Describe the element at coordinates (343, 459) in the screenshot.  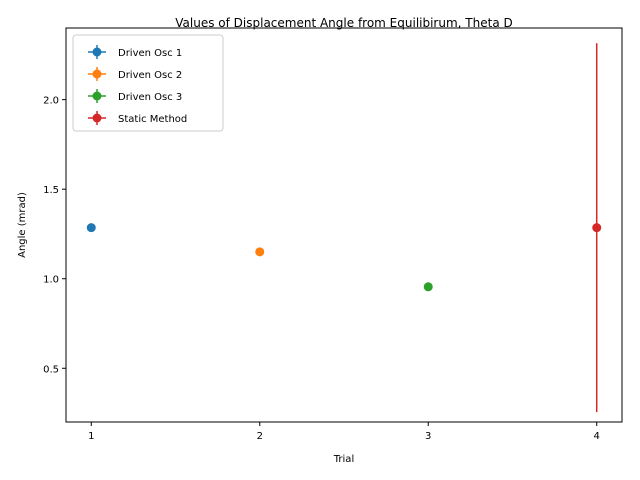
I see `x-axis-label: Trial` at that location.